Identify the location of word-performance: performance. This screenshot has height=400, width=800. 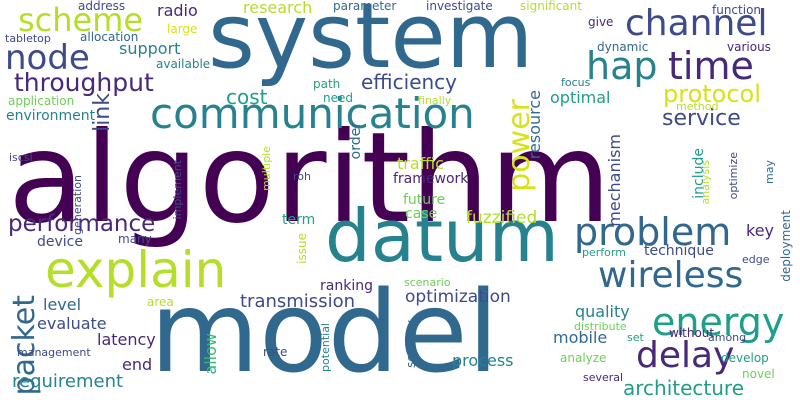
(82, 224).